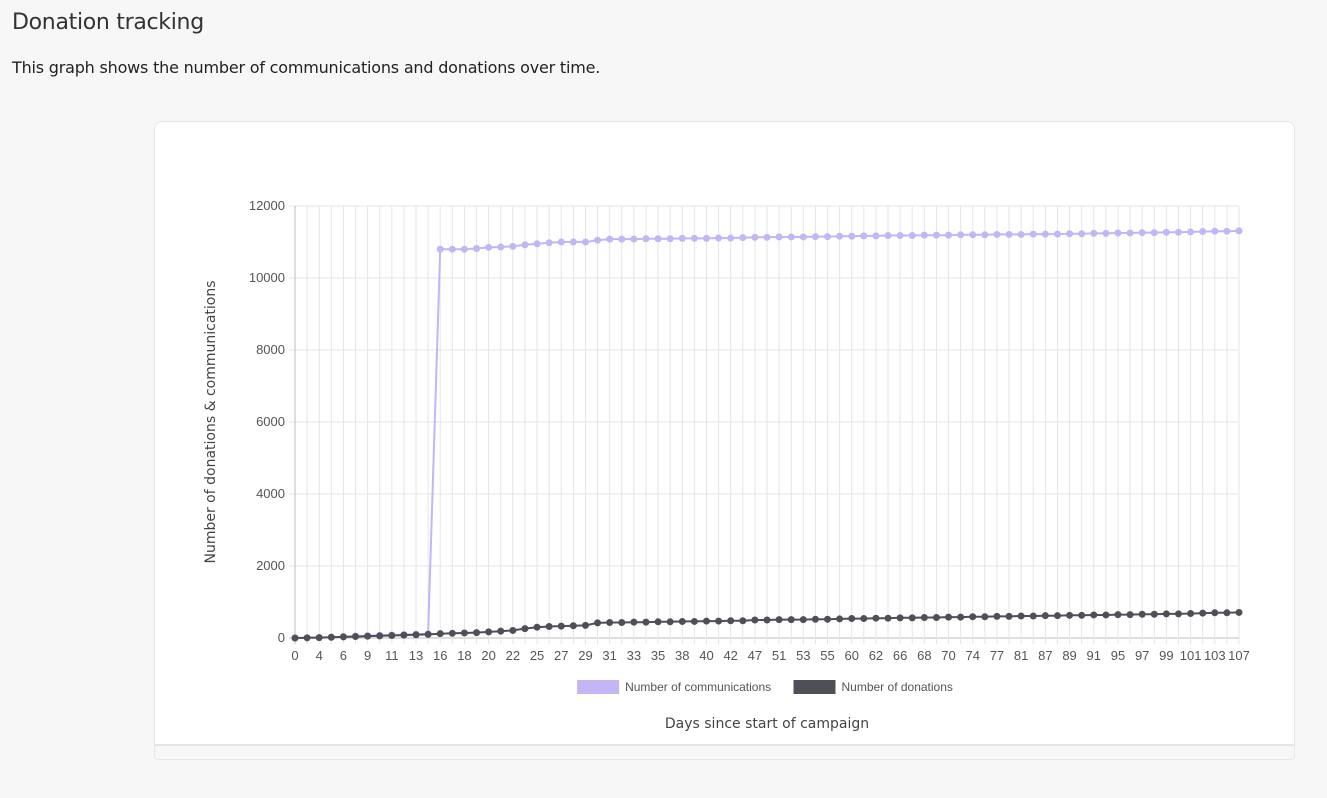  Describe the element at coordinates (270, 421) in the screenshot. I see `y-tick-label: 6000` at that location.